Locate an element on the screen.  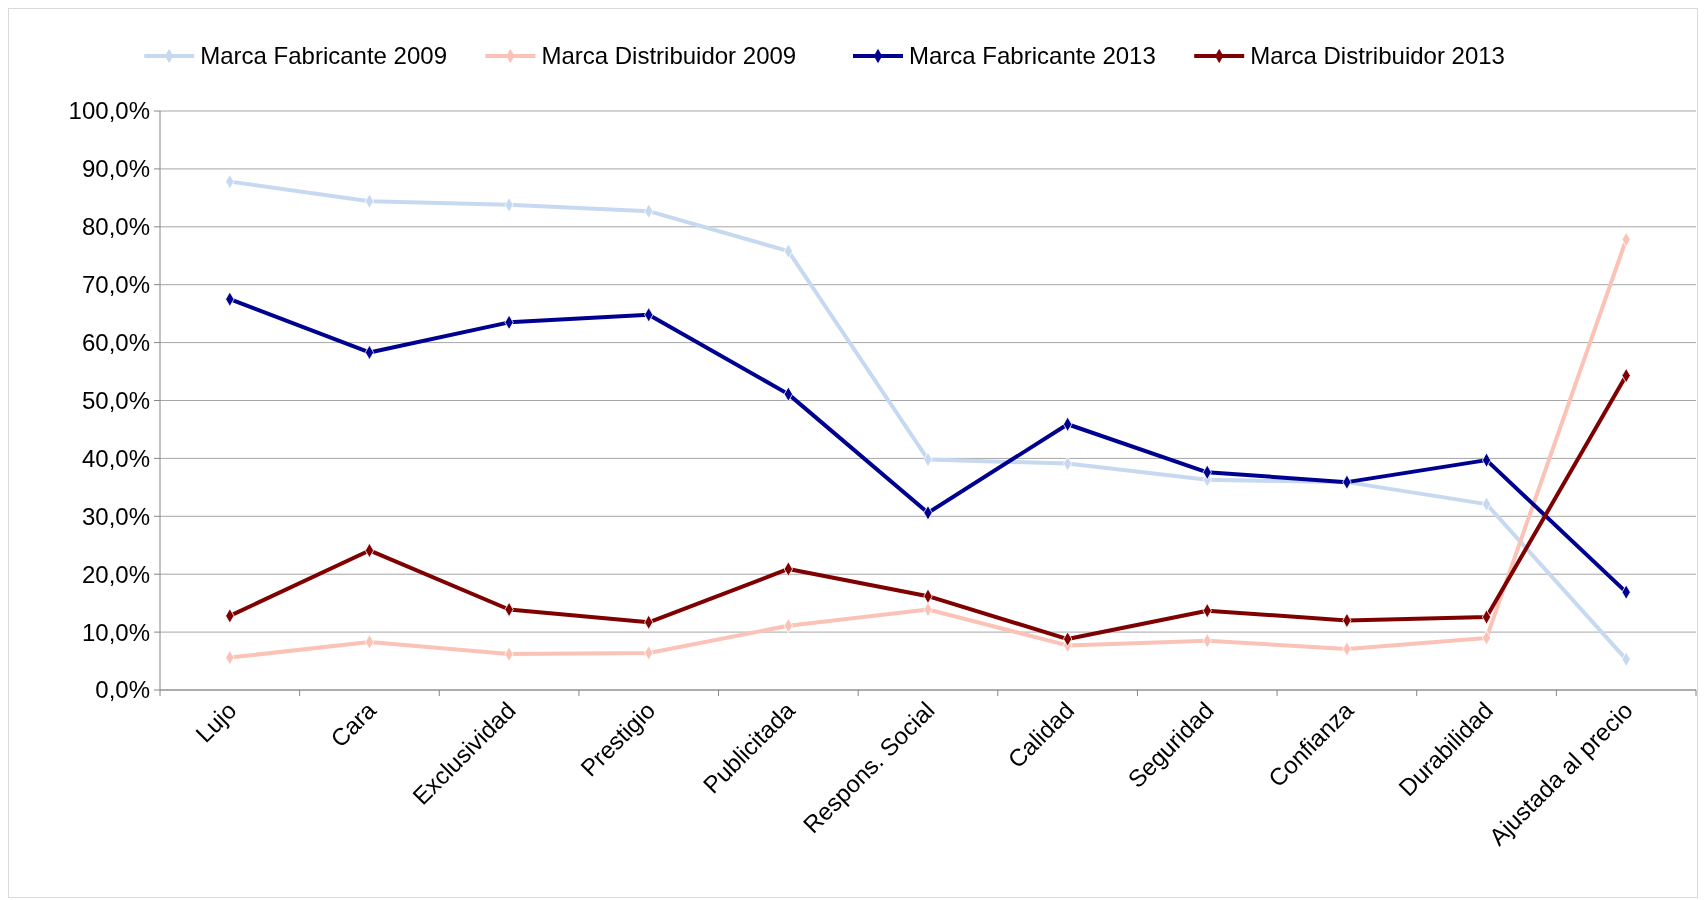
x-tick-label: Cara is located at coordinates (353, 724).